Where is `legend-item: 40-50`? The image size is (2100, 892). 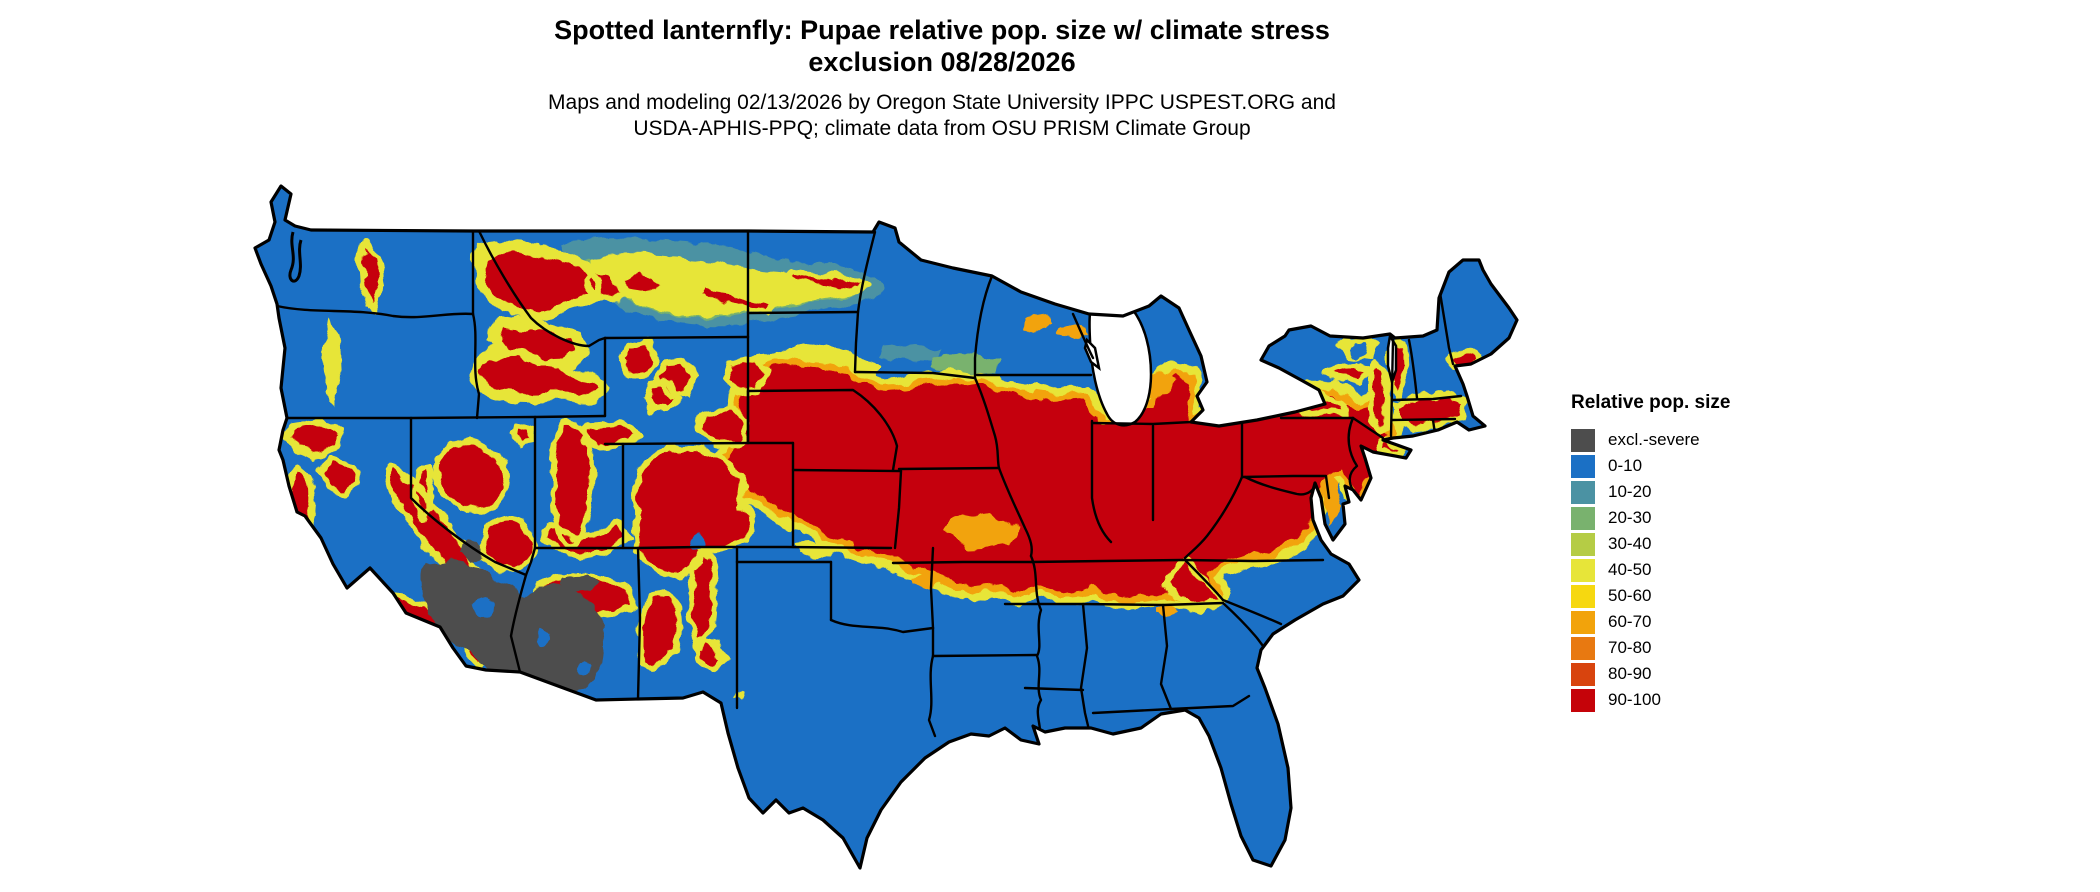 legend-item: 40-50 is located at coordinates (1701, 570).